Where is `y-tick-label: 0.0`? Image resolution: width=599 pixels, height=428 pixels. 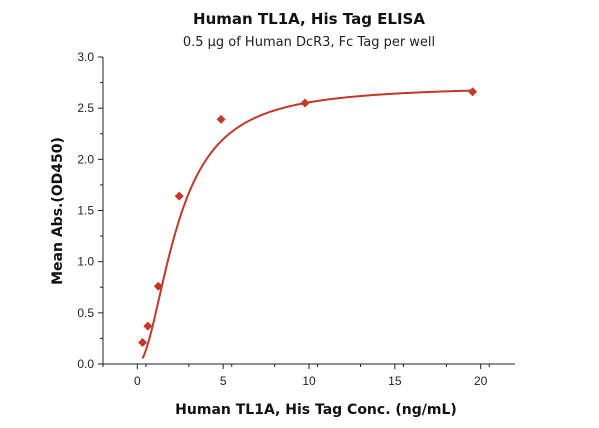 y-tick-label: 0.0 is located at coordinates (85, 364).